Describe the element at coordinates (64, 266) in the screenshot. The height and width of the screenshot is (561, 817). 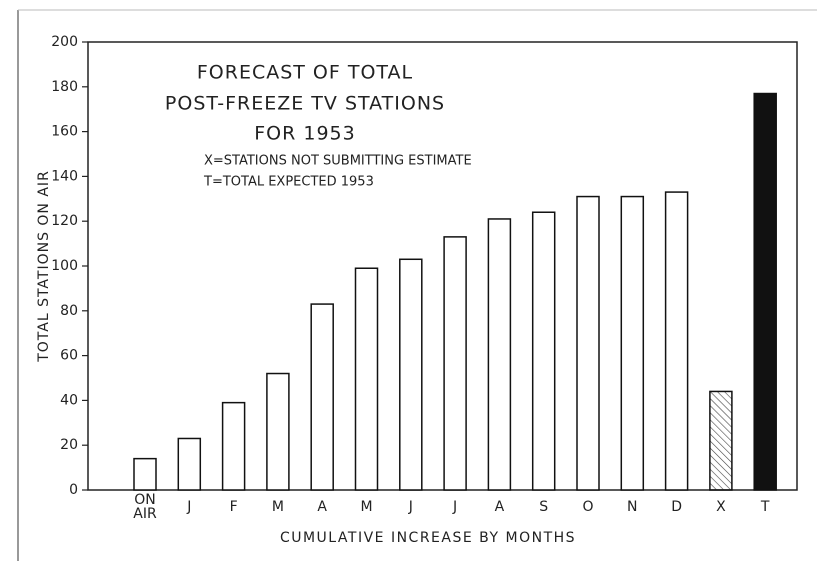
I see `y-tick-label: 100` at that location.